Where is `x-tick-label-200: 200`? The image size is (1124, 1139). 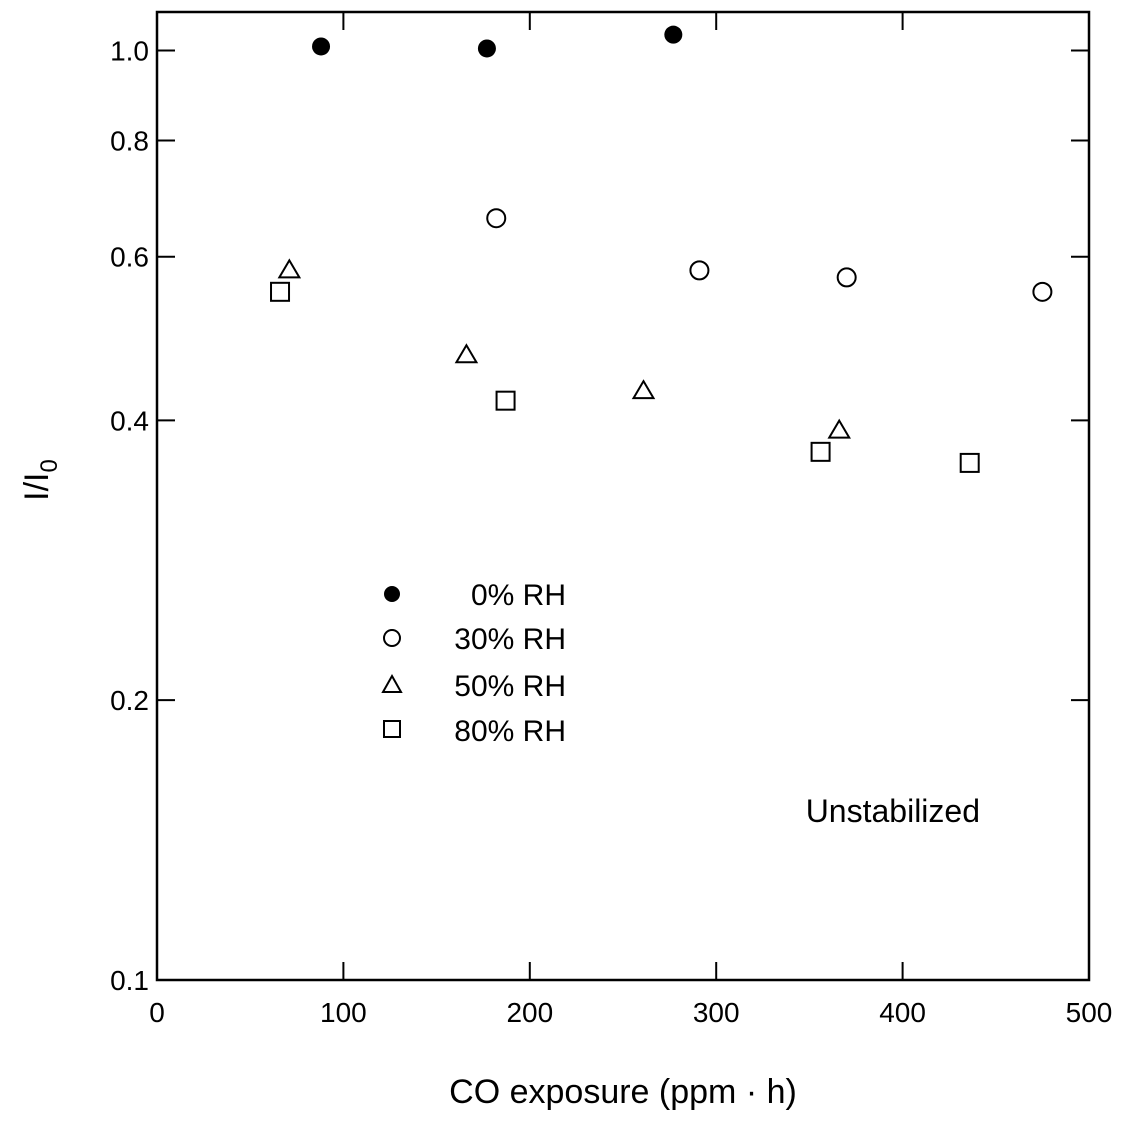
x-tick-label-200: 200 is located at coordinates (529, 1012).